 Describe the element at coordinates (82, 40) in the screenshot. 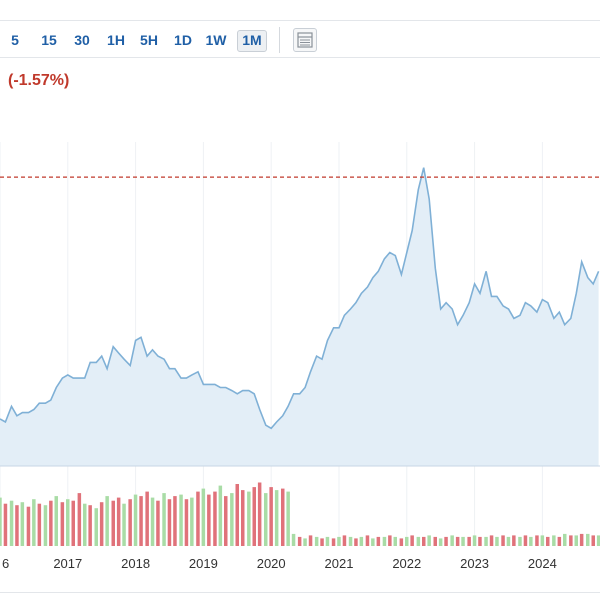

I see `timeframe-30: 30` at that location.